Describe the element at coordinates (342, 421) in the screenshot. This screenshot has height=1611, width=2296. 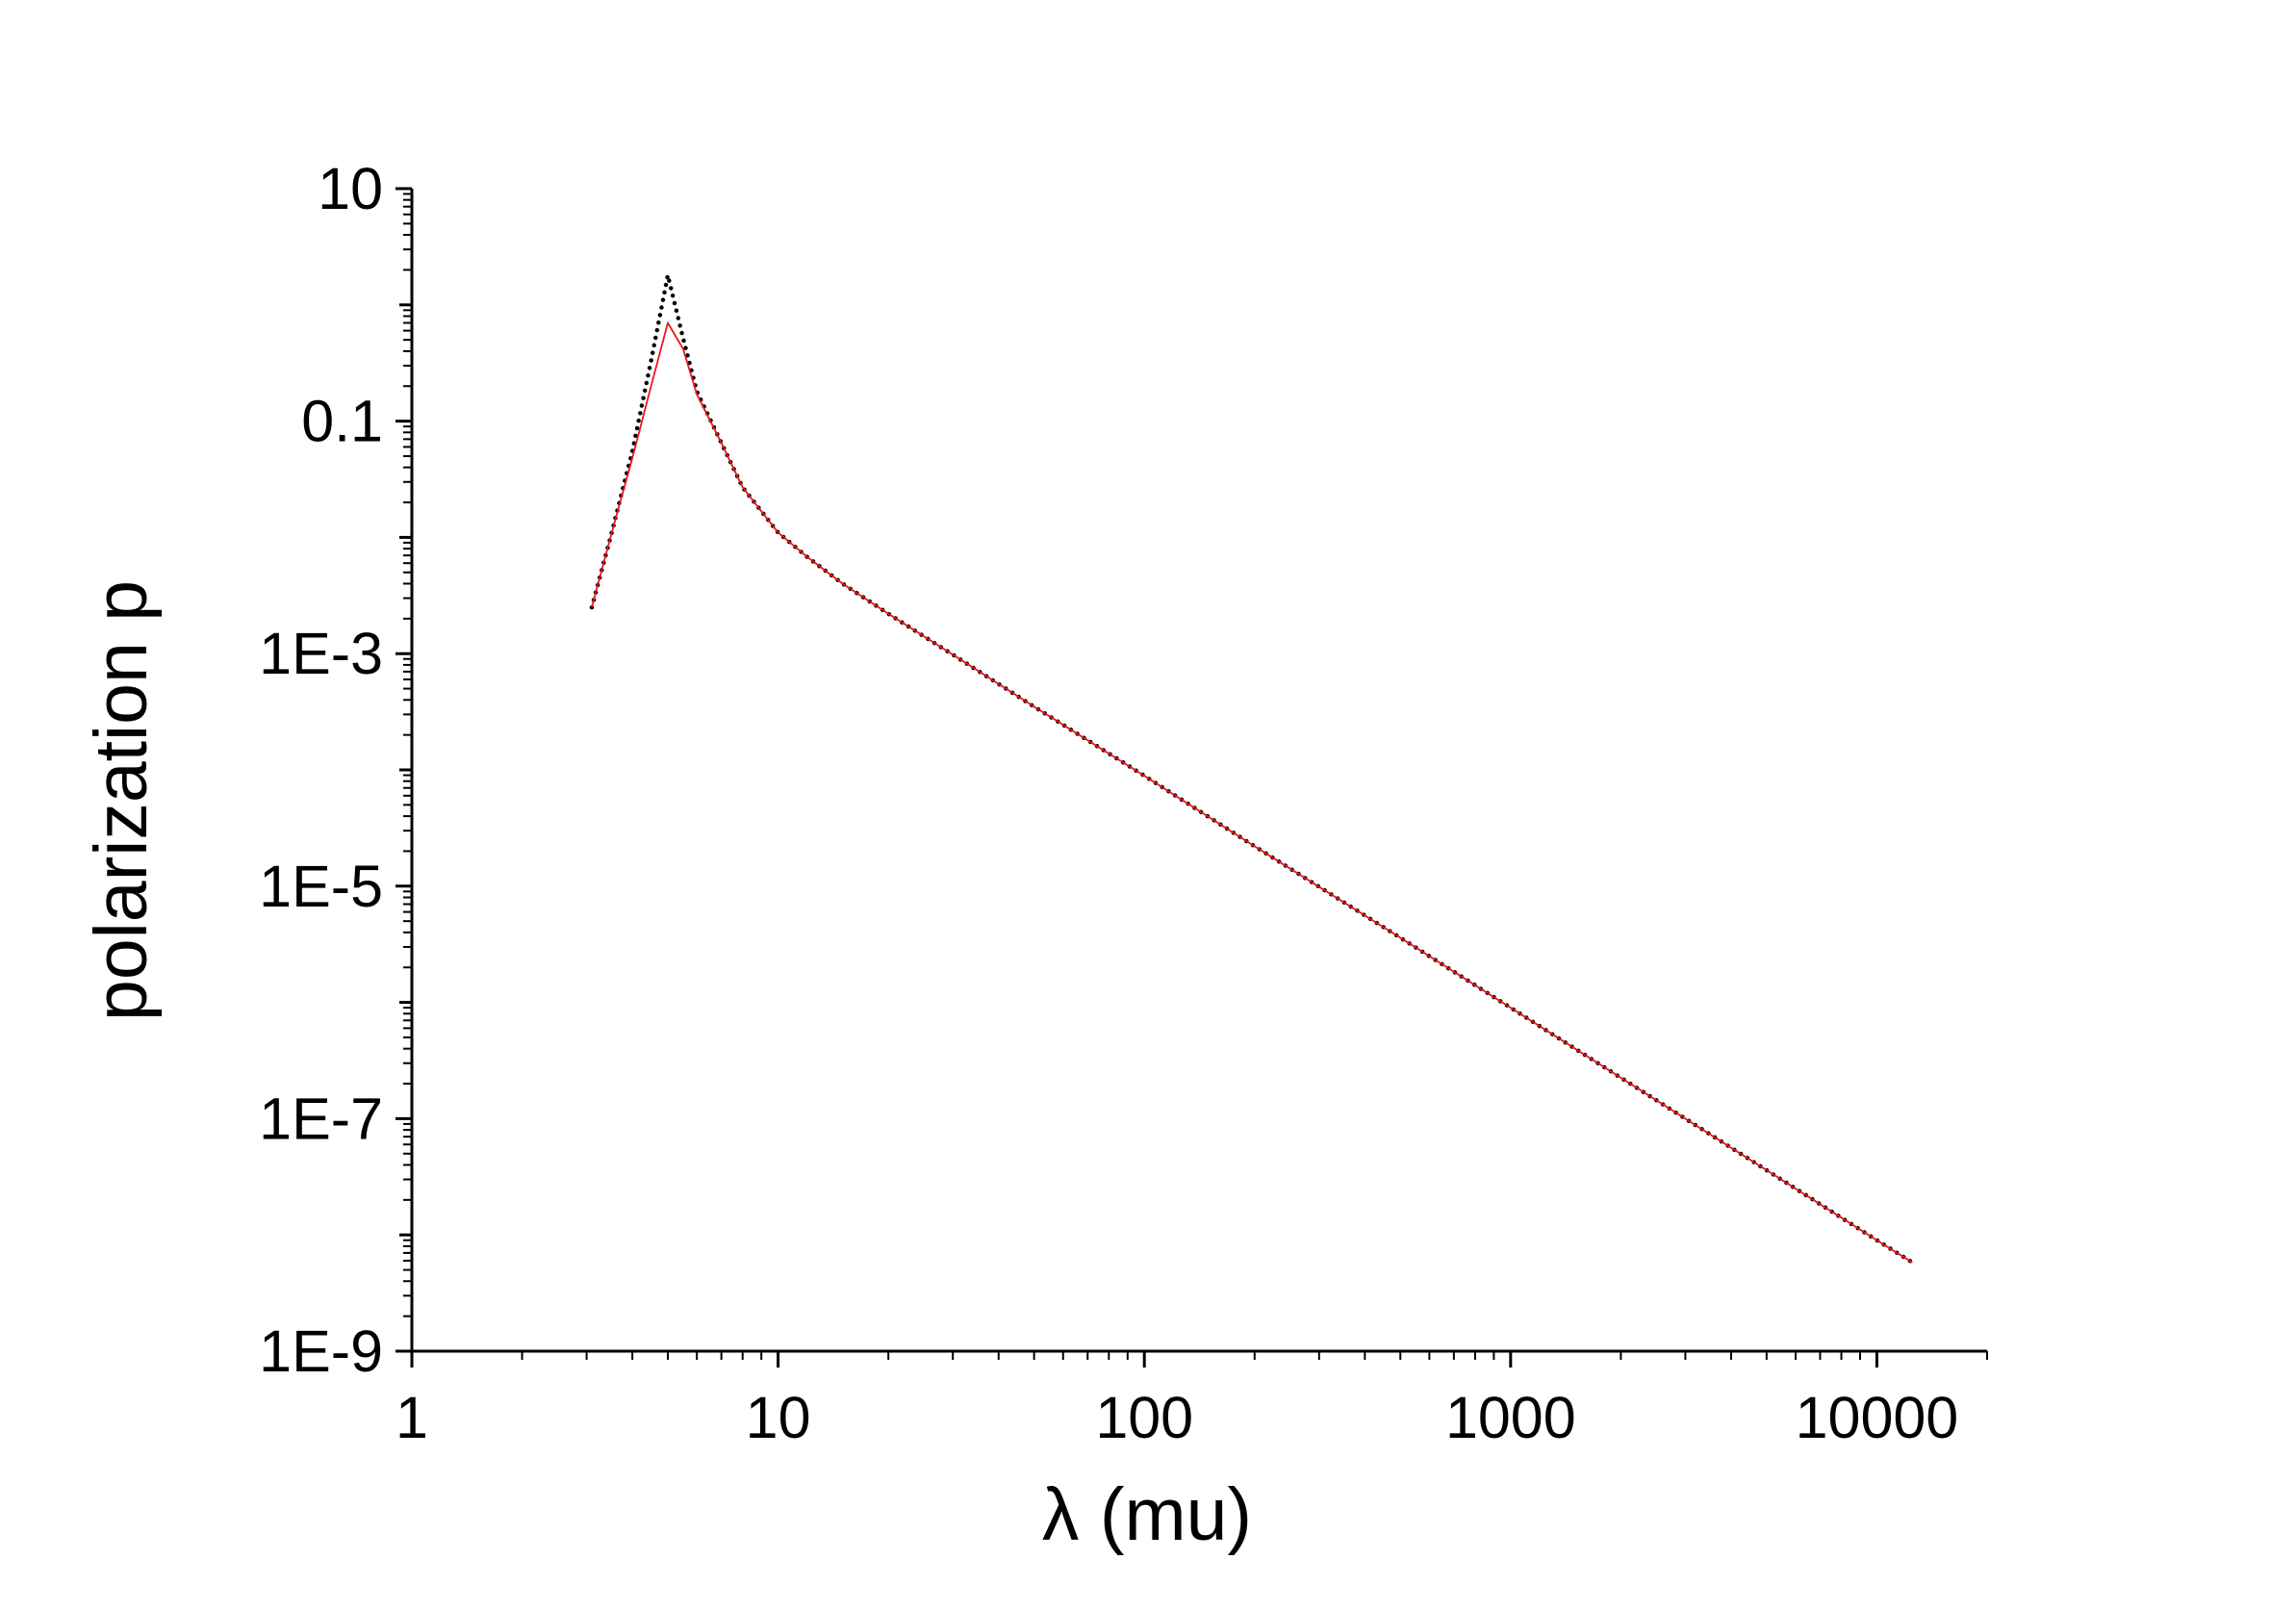
I see `y-tick-label: 0.1` at that location.